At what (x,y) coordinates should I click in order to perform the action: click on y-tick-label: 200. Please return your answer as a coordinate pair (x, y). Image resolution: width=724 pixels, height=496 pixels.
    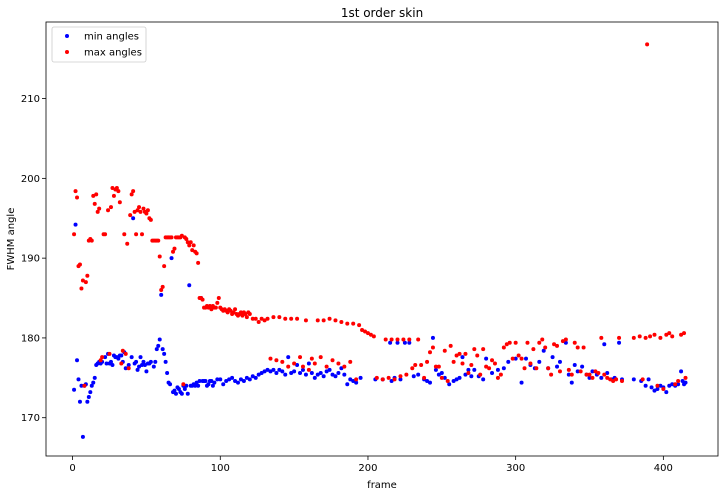
    Looking at the image, I should click on (30, 179).